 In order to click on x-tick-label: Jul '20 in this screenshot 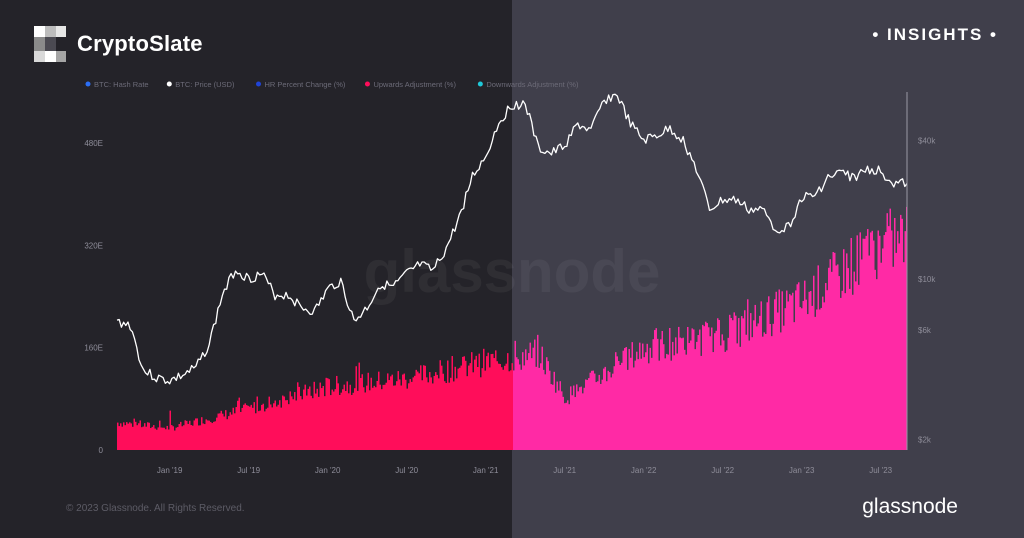, I will do `click(406, 470)`.